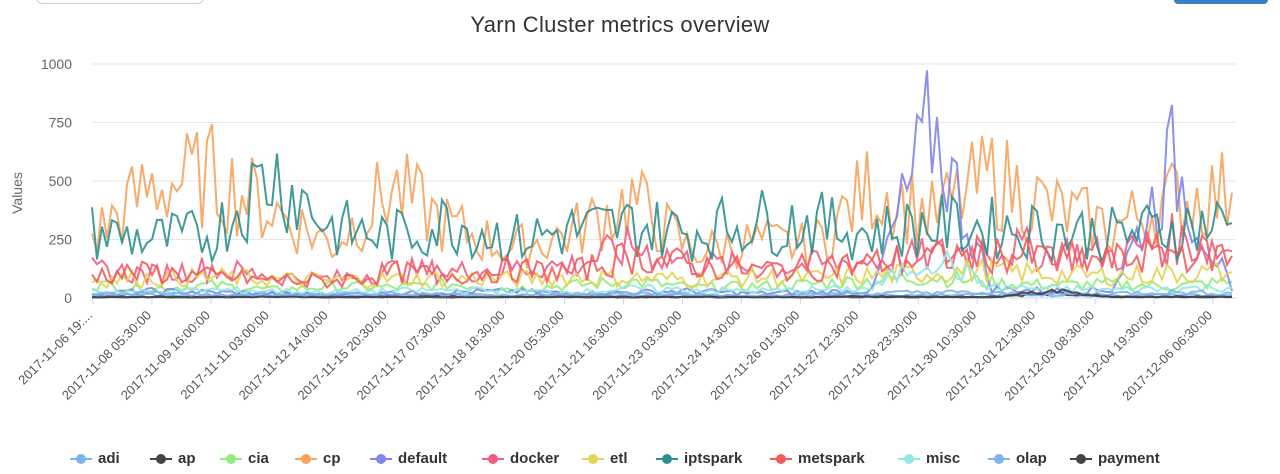  What do you see at coordinates (831, 458) in the screenshot?
I see `legend-label: metspark` at bounding box center [831, 458].